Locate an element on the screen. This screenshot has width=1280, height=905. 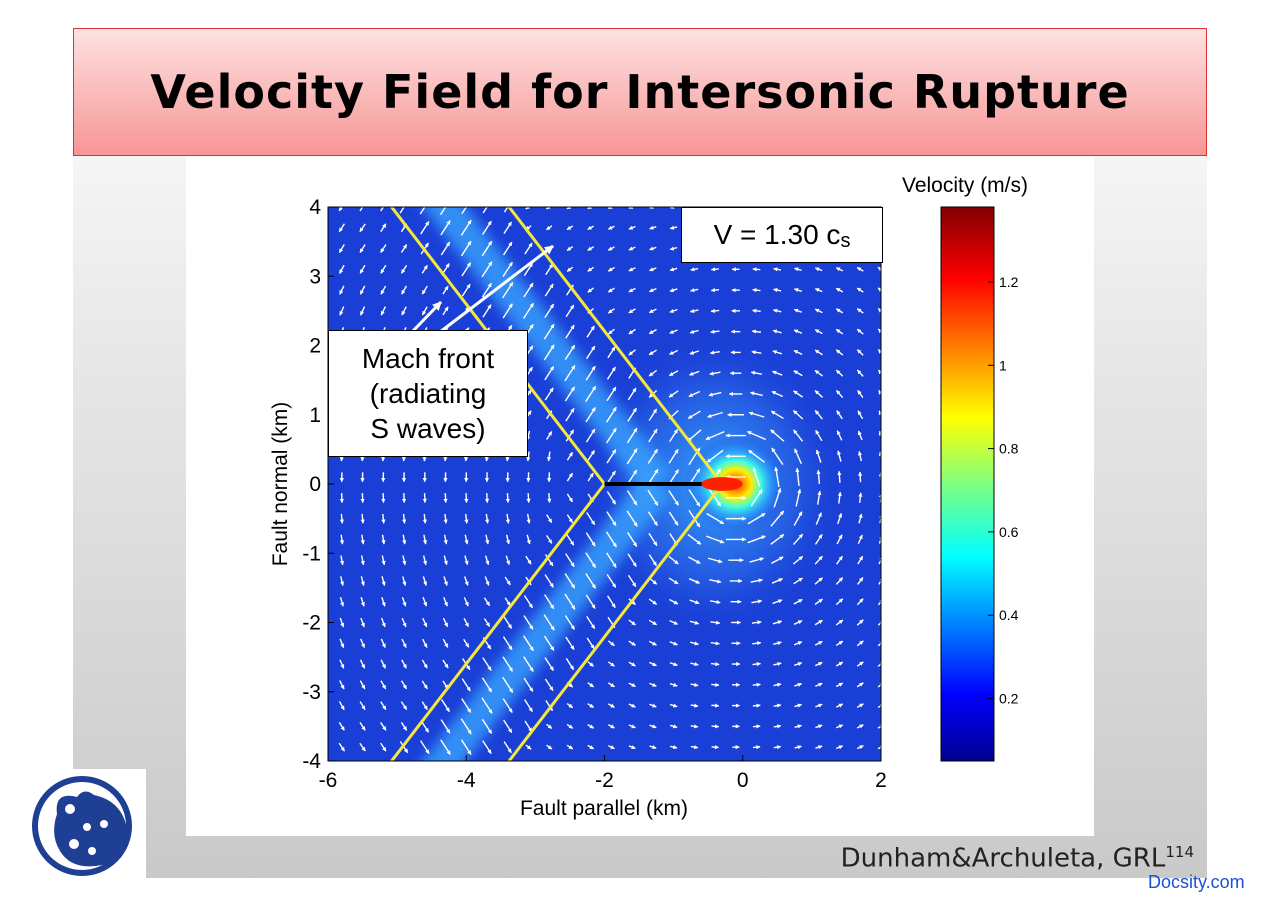
colorbar: 1.2 1 0.8 0.6 0.4 0.2 Velocity (m/s) is located at coordinates (965, 468).